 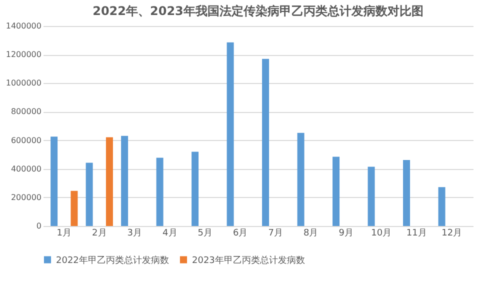 I want to click on legend-label: 2022年甲乙丙类总计发病数, so click(x=112, y=260).